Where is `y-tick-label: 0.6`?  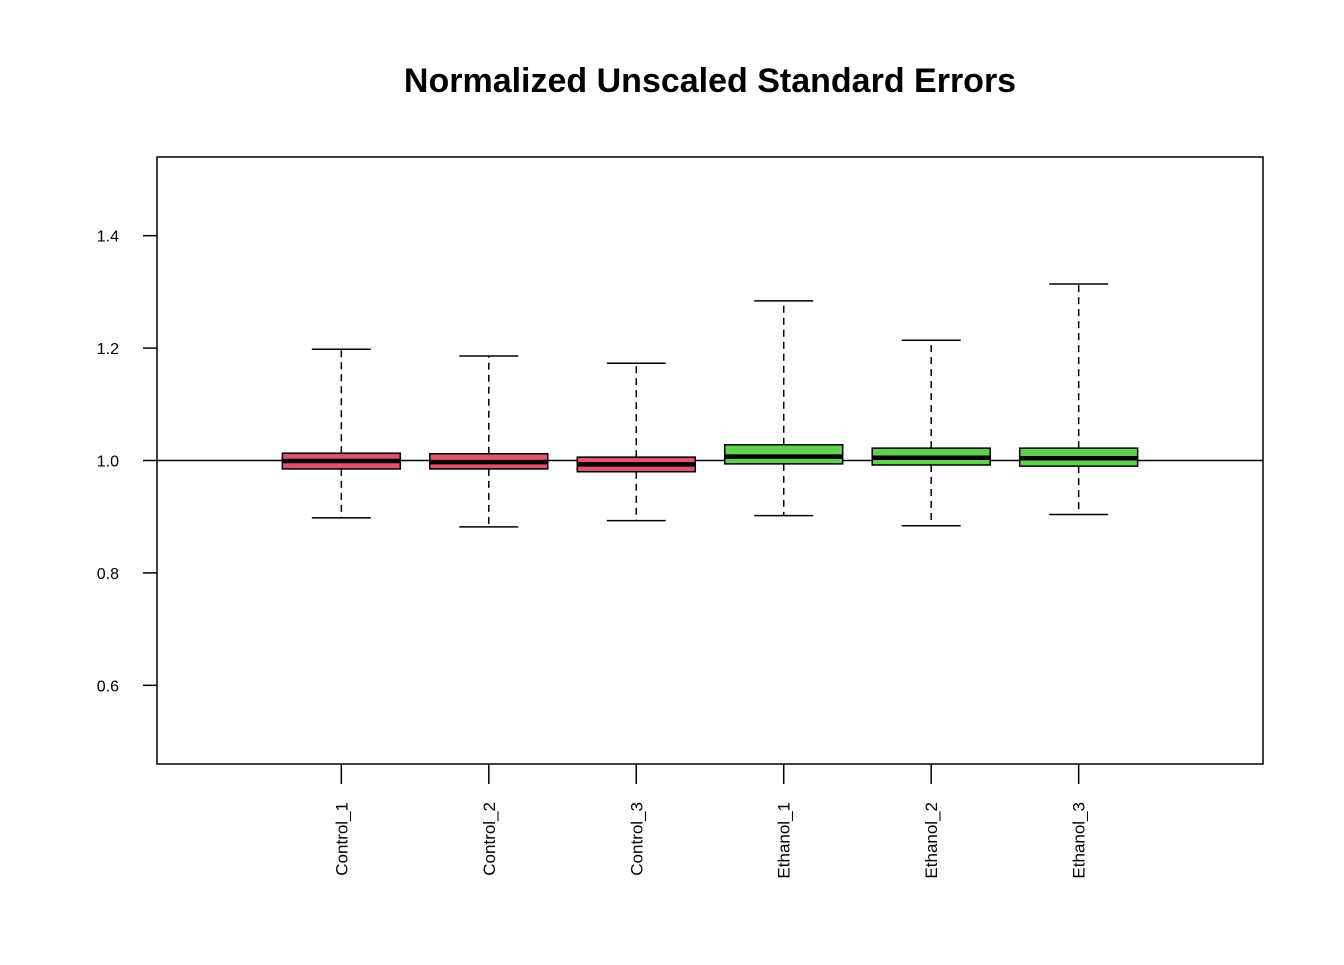 y-tick-label: 0.6 is located at coordinates (108, 686).